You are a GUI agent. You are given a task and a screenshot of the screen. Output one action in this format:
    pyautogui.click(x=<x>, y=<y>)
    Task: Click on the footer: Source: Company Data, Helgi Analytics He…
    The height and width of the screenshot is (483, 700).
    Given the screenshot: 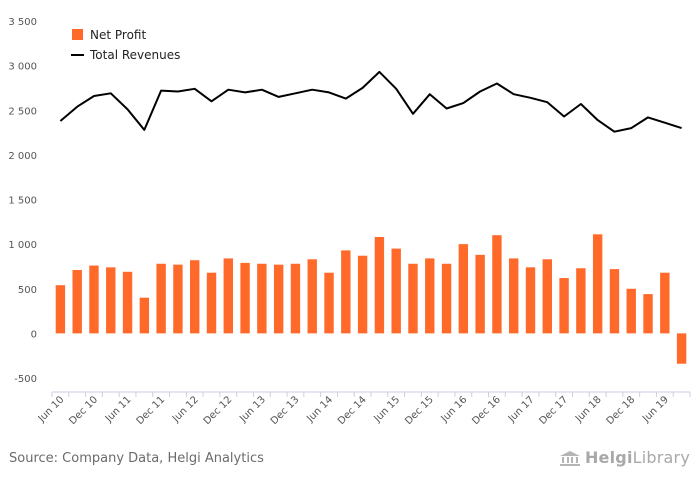 What is the action you would take?
    pyautogui.click(x=350, y=461)
    